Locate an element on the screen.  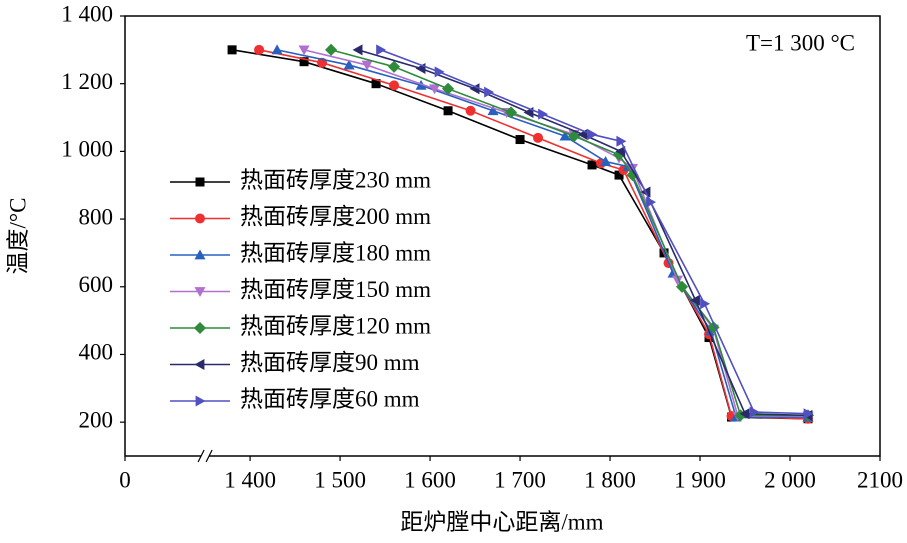
annotation: T=1 300 °C is located at coordinates (800, 42).